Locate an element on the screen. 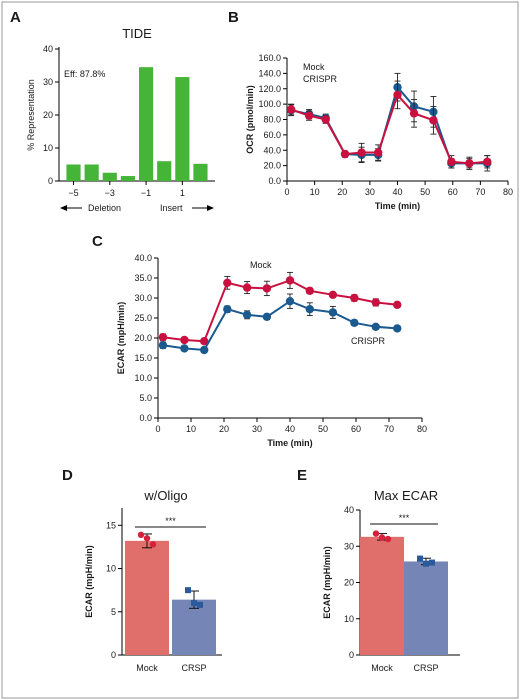 This screenshot has height=700, width=520. panel-d-x-label-mock: Mock is located at coordinates (147, 668).